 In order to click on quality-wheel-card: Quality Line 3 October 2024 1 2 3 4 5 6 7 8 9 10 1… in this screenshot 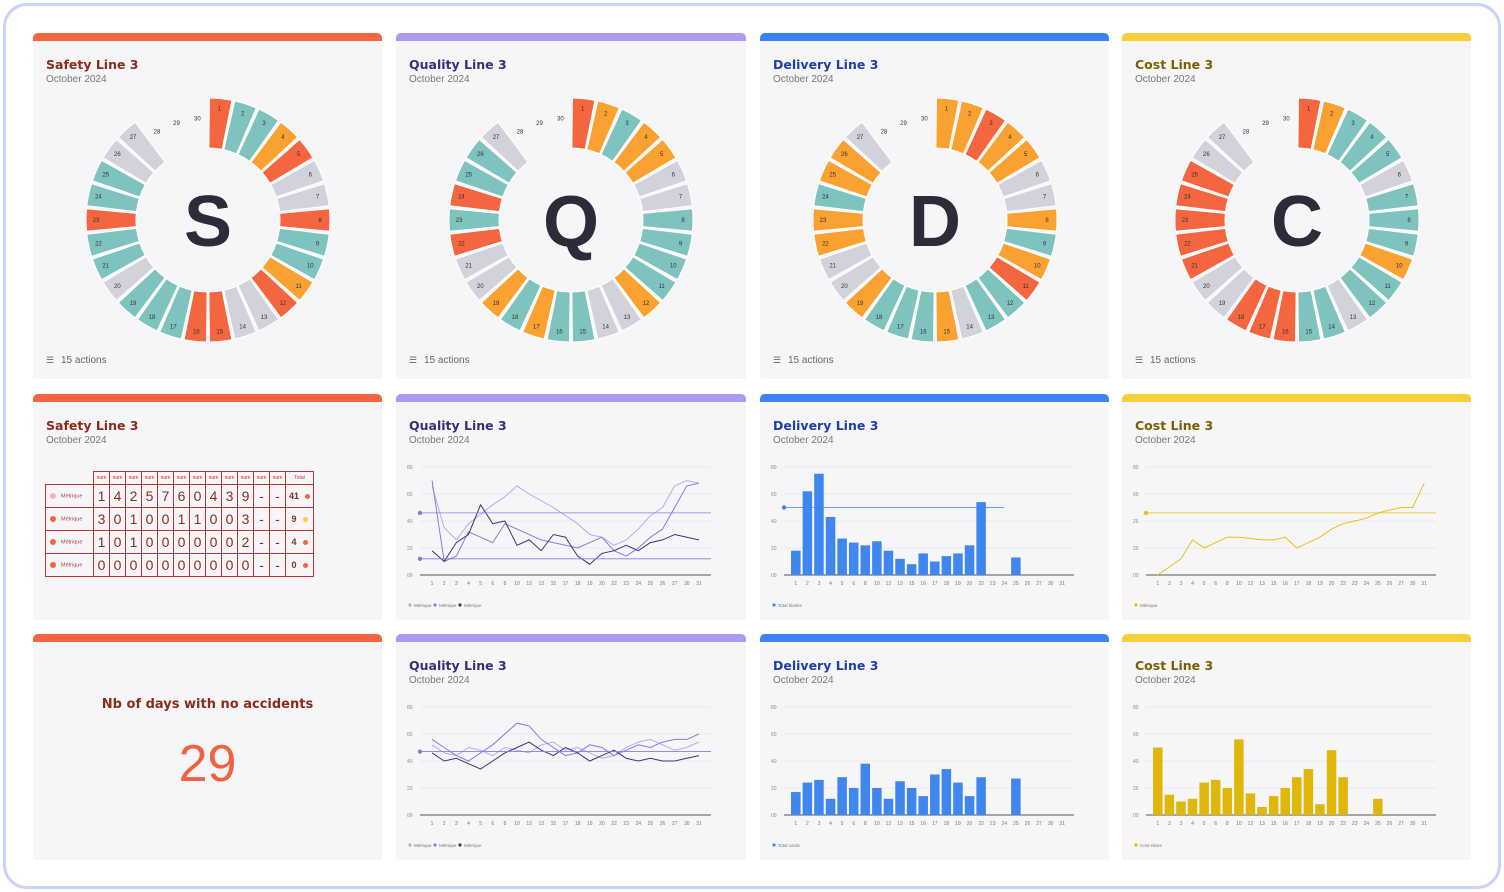, I will do `click(571, 206)`.